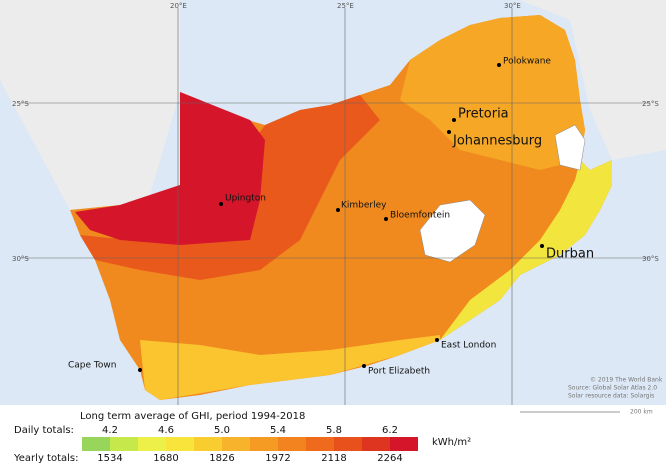  Describe the element at coordinates (526, 250) in the screenshot. I see `region-east-coast` at that location.